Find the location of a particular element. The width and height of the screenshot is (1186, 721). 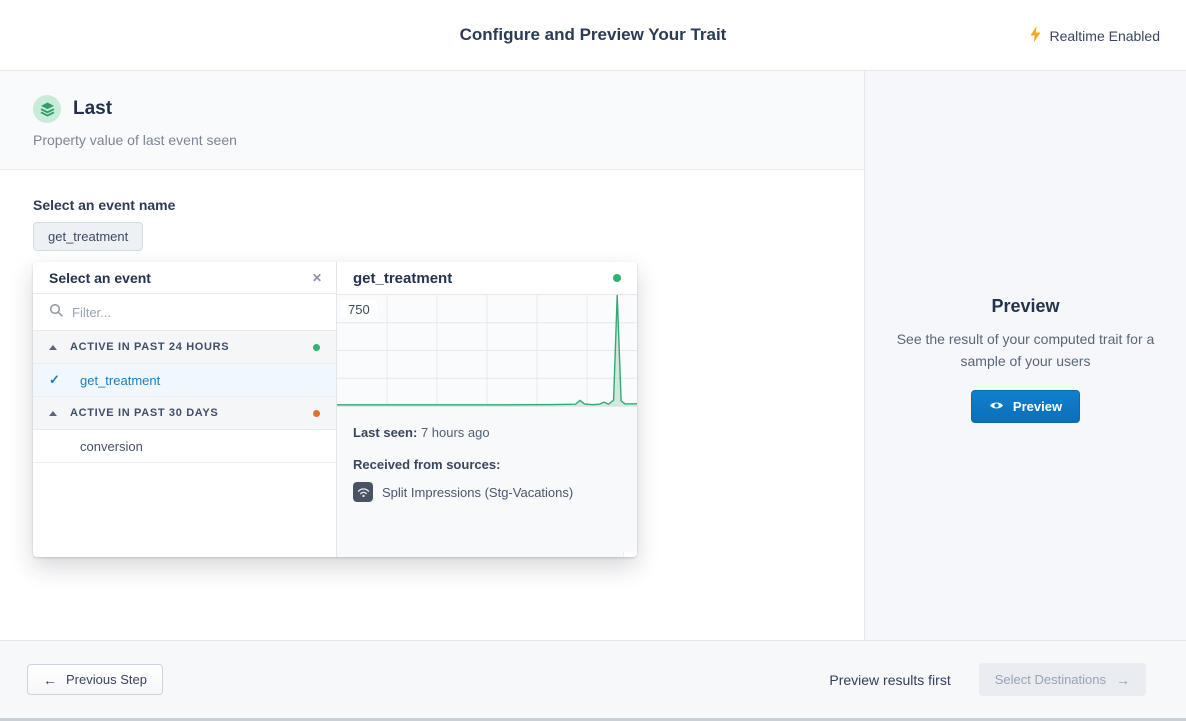

event-select-label: Select an event name is located at coordinates (104, 205).